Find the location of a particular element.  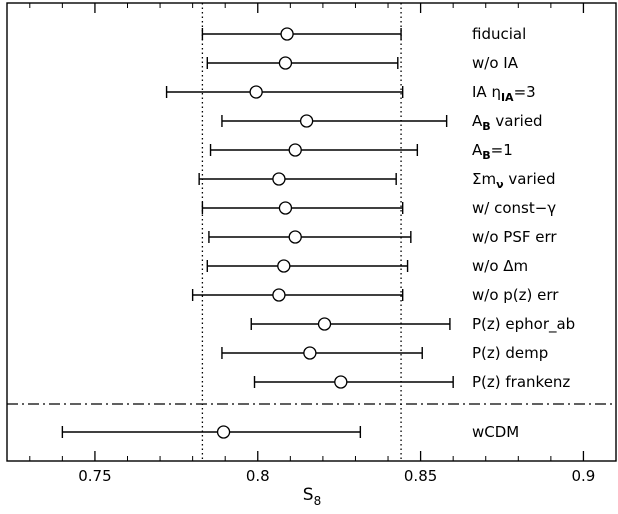

x-tick-label-0: 0.75 is located at coordinates (94, 476).